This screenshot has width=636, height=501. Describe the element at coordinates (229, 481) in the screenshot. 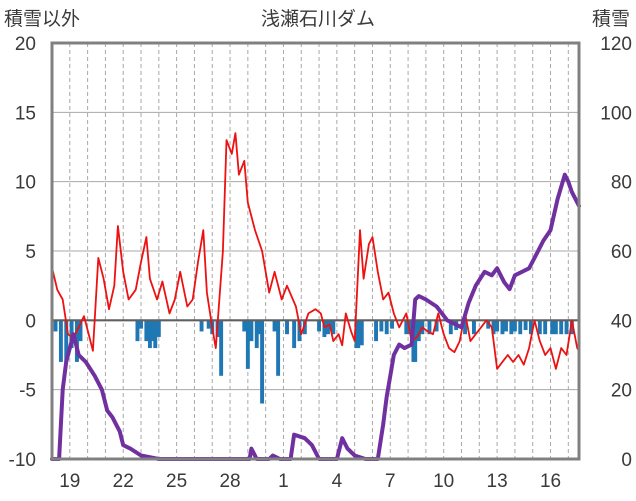

I see `x-tick-label: 28` at that location.